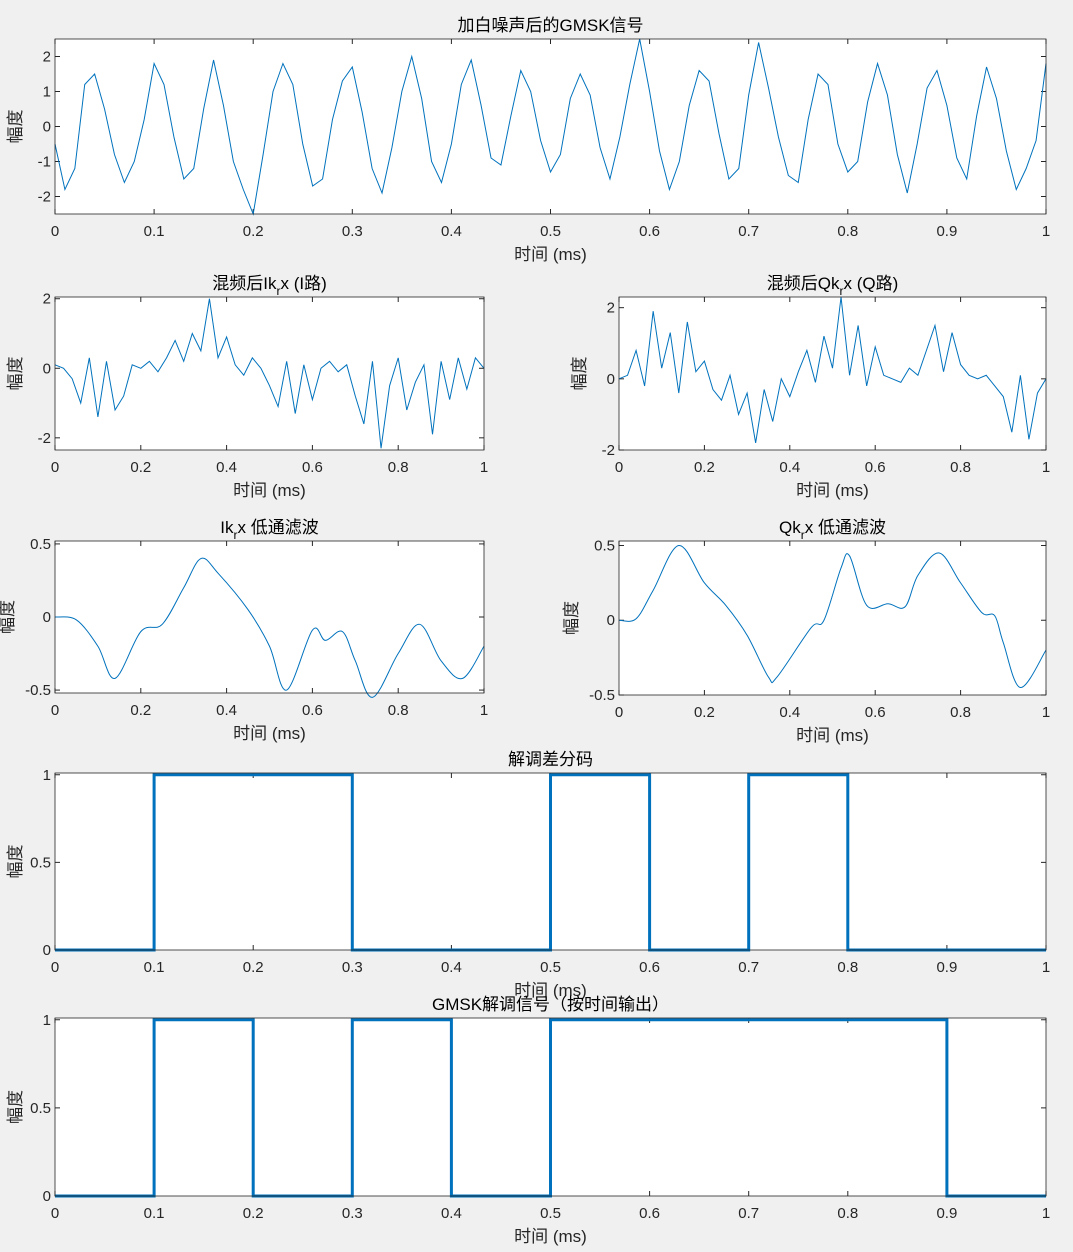  What do you see at coordinates (227, 527) in the screenshot?
I see `title-main: Ik` at bounding box center [227, 527].